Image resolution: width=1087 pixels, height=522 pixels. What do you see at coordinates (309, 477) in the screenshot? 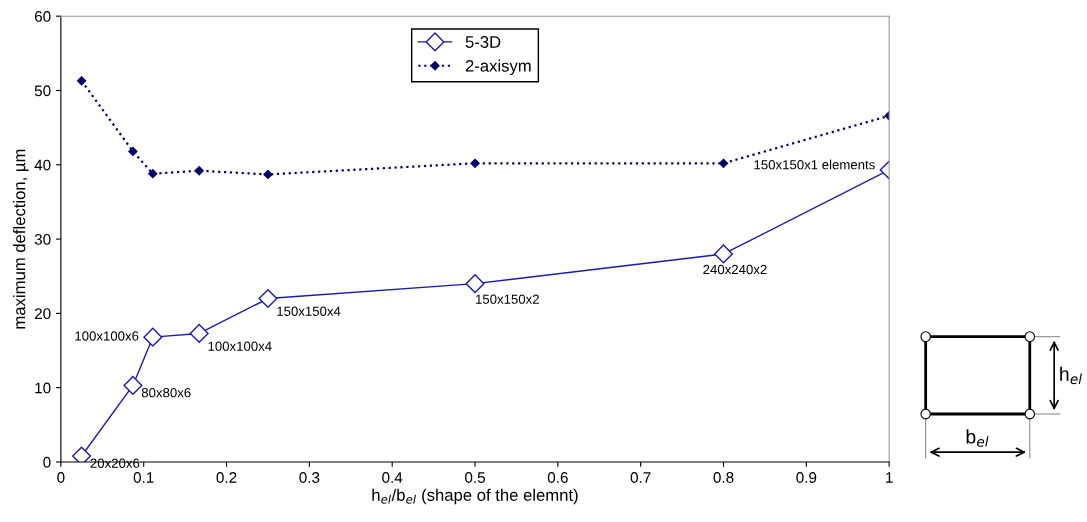
I see `x-tick-label: 0.3` at bounding box center [309, 477].